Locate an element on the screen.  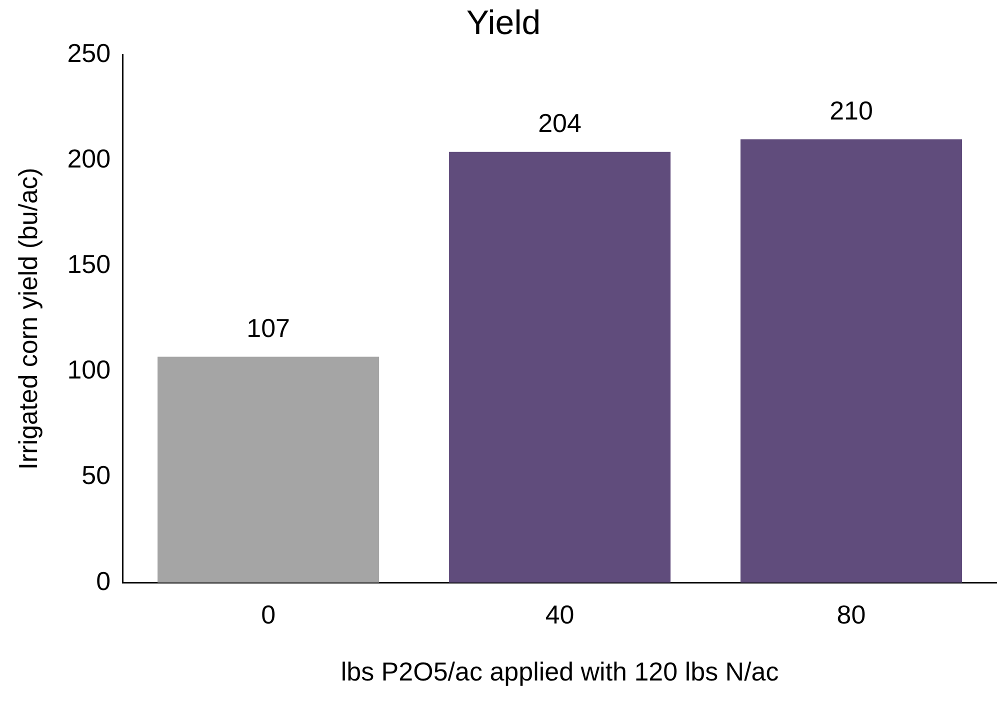
data-label: 204 is located at coordinates (560, 123).